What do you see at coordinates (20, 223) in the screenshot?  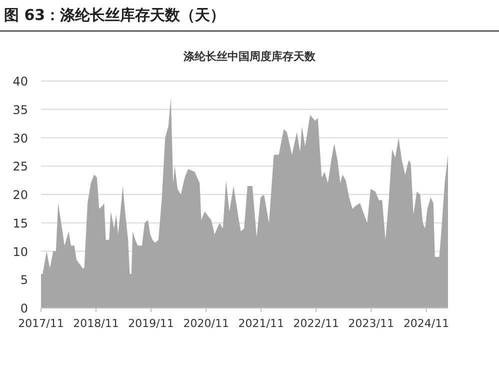 I see `y-tick-label: 15` at bounding box center [20, 223].